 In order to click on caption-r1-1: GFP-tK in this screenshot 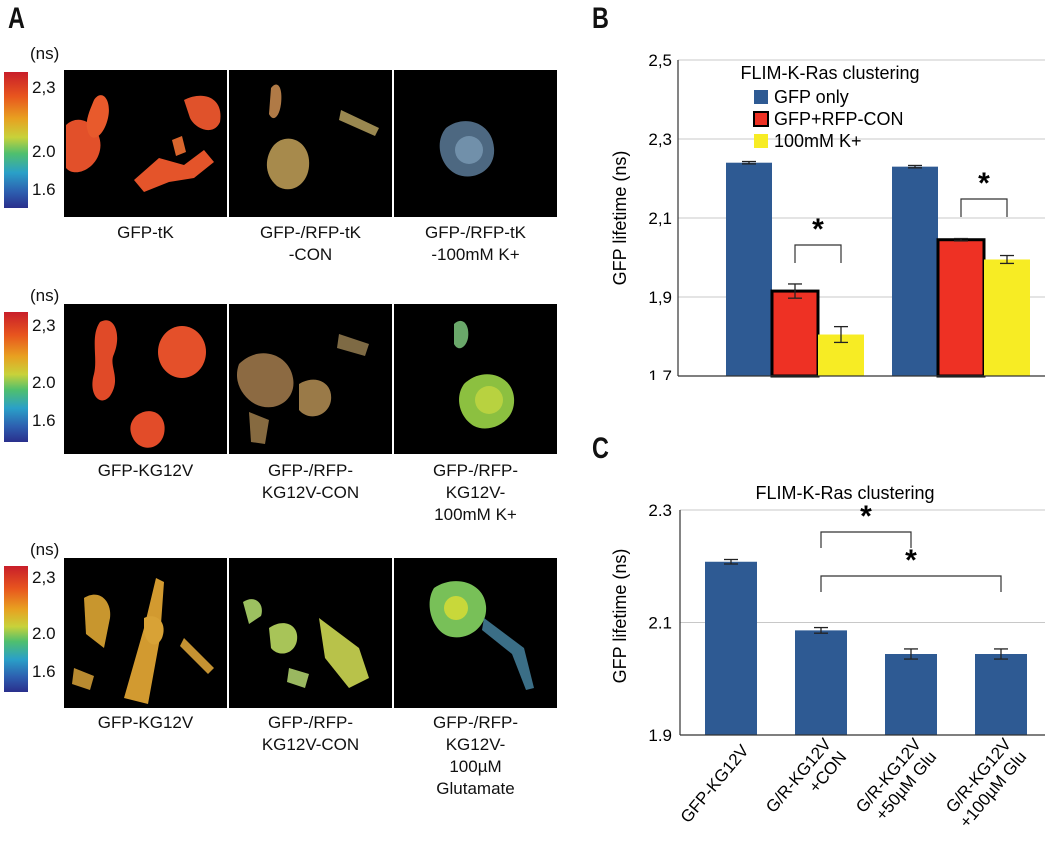, I will do `click(145, 233)`.